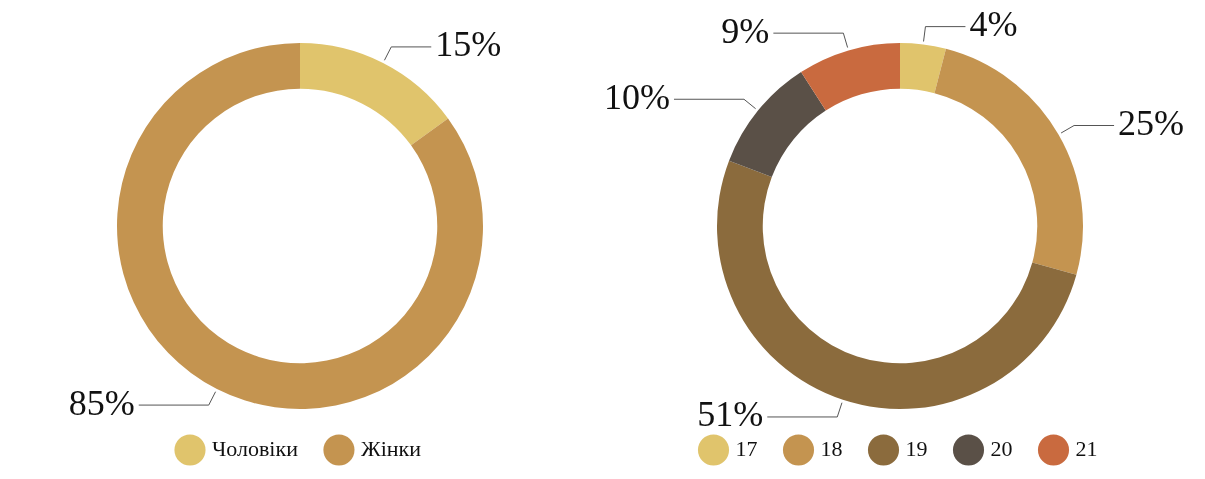 The image size is (1205, 479). Describe the element at coordinates (1151, 122) in the screenshot. I see `data-label: 25%` at that location.